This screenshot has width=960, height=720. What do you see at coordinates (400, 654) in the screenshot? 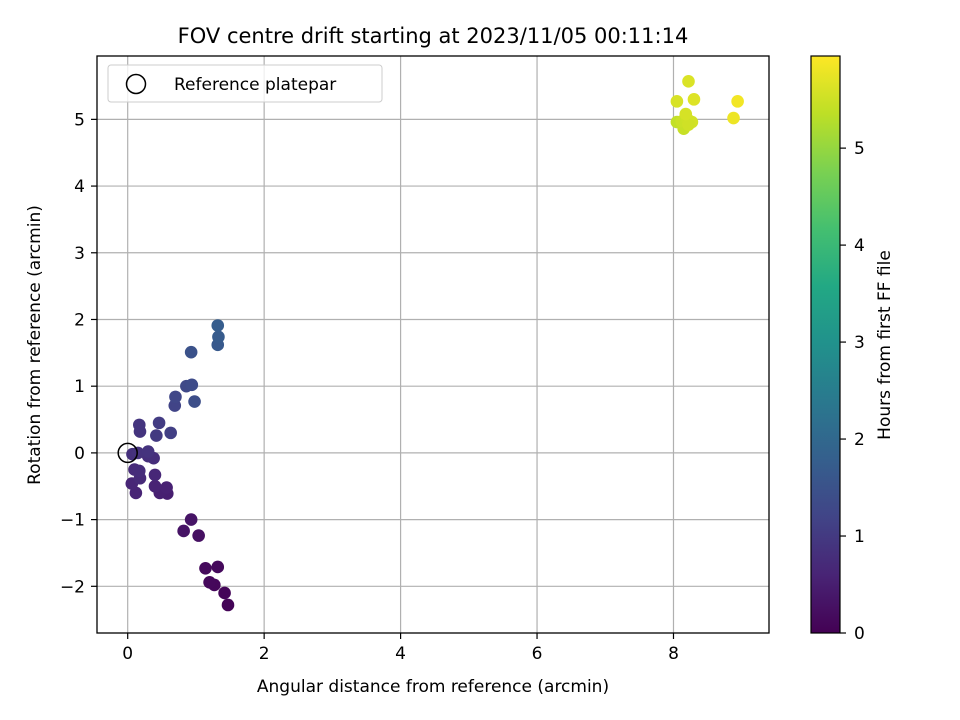
I see `x-tick-label: 4` at bounding box center [400, 654].